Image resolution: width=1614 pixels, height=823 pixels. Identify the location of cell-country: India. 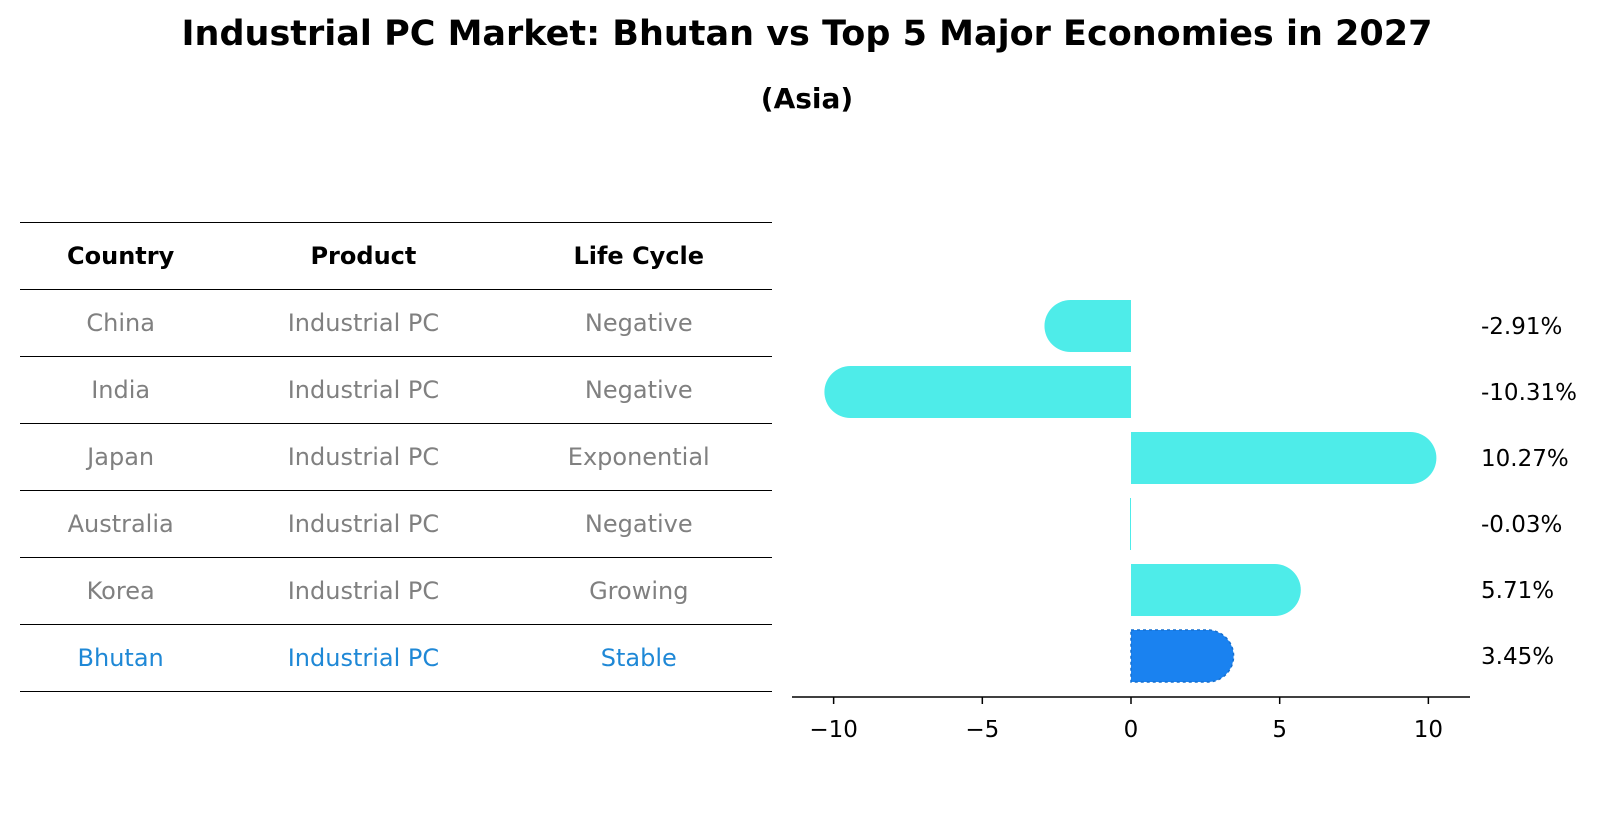
(121, 390).